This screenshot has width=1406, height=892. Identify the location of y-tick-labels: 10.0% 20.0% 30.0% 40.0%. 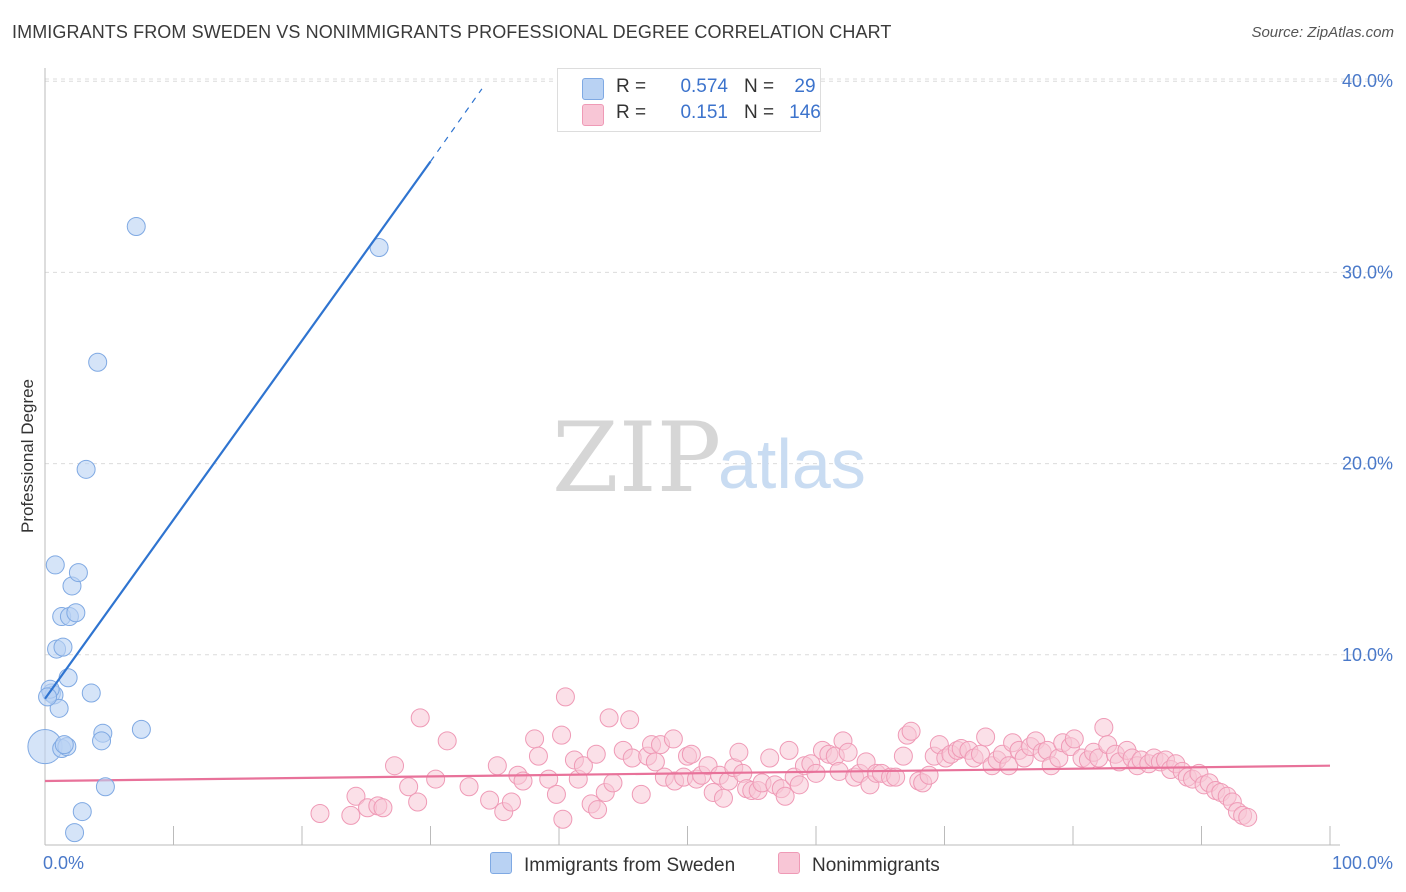
(1367, 368).